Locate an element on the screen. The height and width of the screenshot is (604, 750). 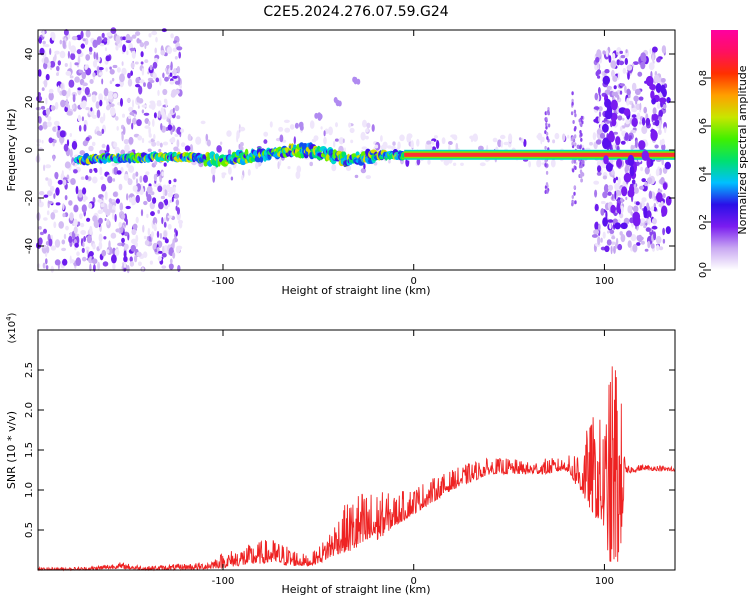
y-tick-label: 2.5 is located at coordinates (29, 370).